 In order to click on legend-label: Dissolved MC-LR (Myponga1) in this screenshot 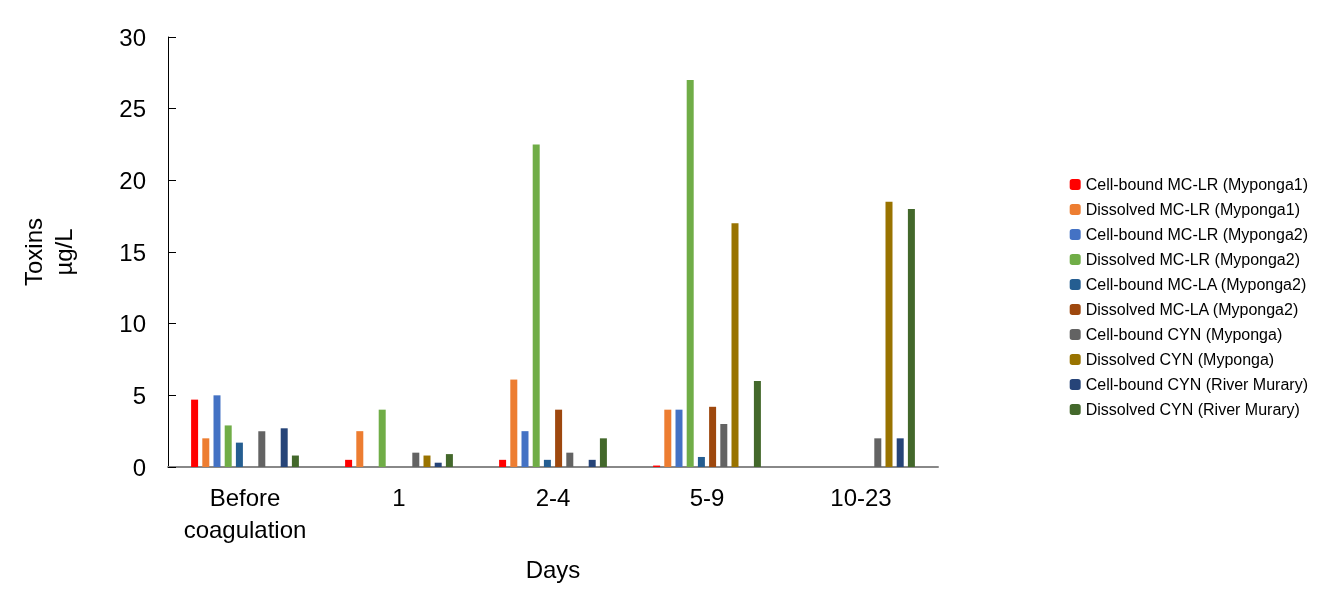, I will do `click(1192, 209)`.